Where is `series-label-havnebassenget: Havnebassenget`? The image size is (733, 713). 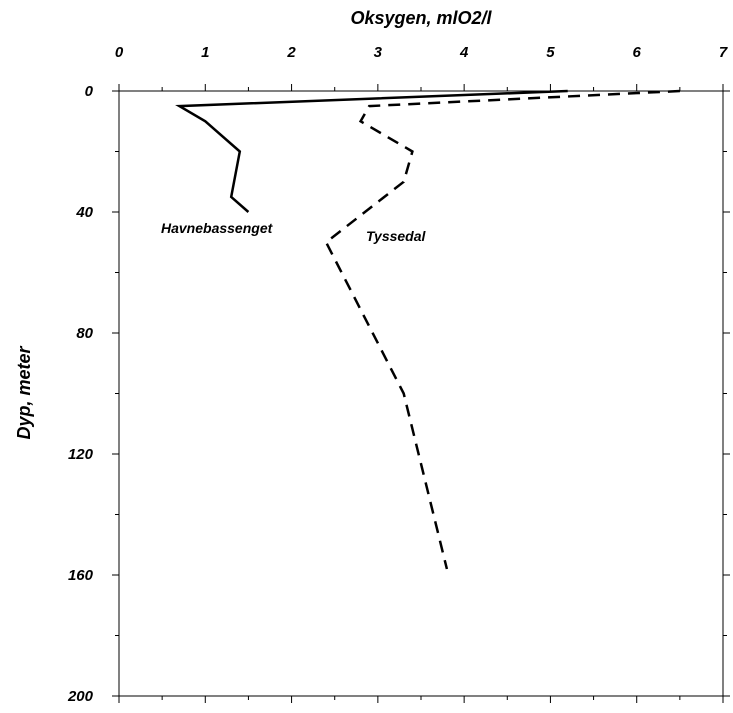 series-label-havnebassenget: Havnebassenget is located at coordinates (217, 228).